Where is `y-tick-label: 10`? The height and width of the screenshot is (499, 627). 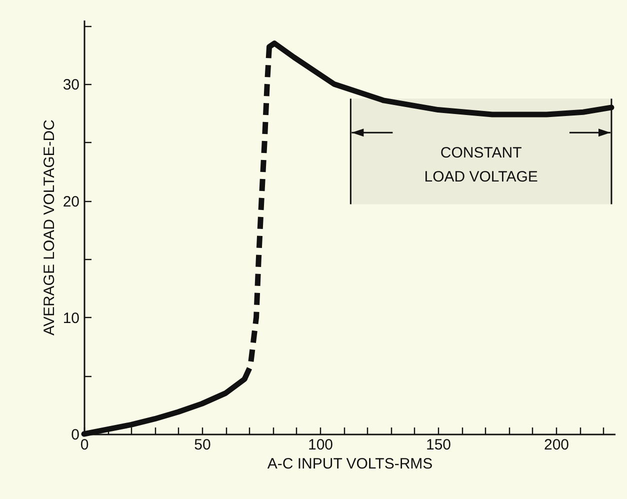
y-tick-label: 10 is located at coordinates (71, 318).